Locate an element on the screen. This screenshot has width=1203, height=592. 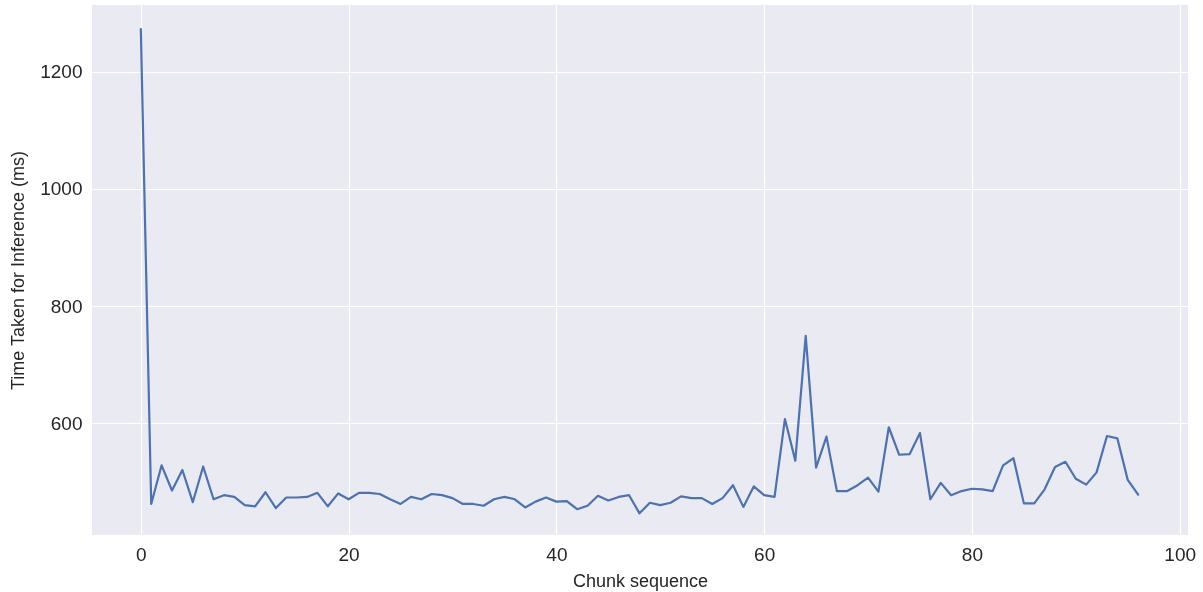
x-axis-title: Chunk sequence is located at coordinates (640, 580).